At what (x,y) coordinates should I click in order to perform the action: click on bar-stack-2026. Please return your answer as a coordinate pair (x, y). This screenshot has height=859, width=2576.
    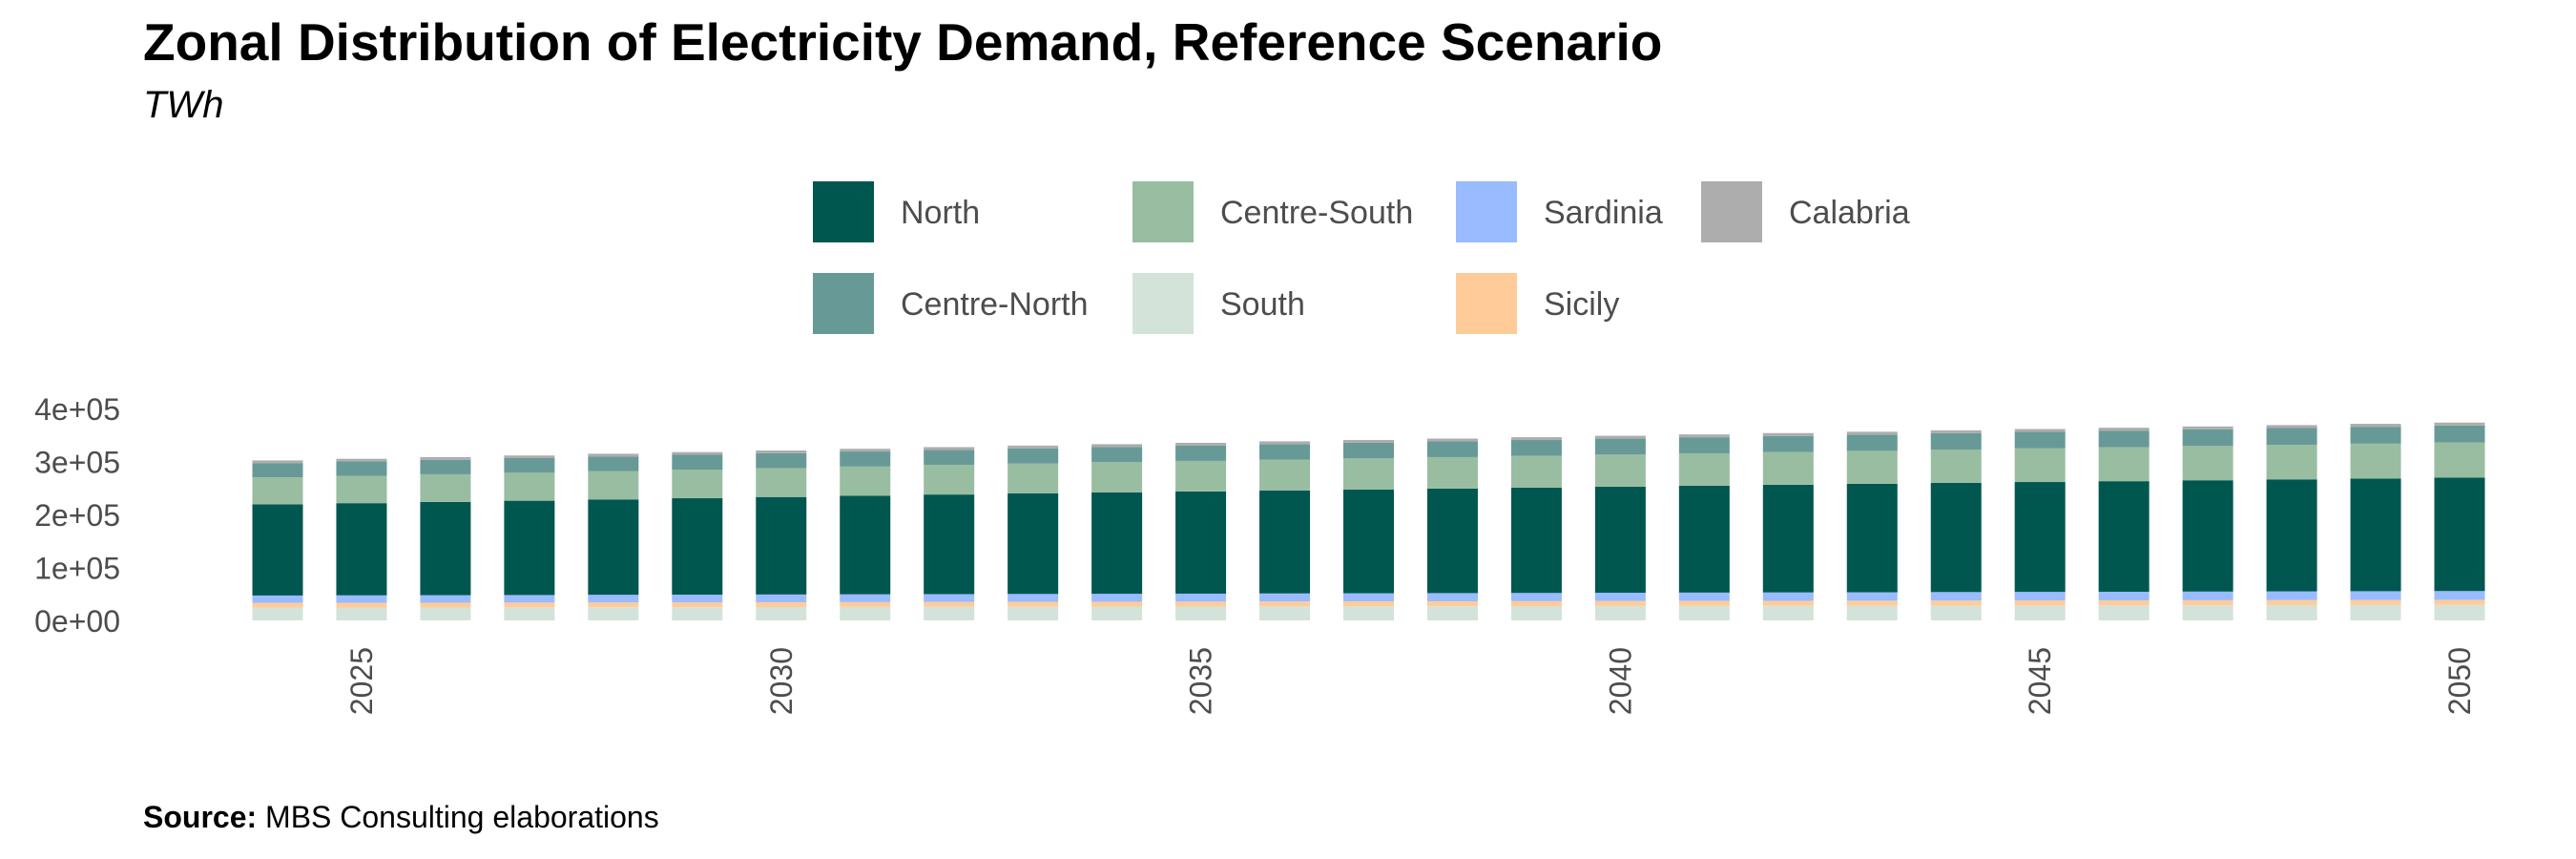
    Looking at the image, I should click on (445, 538).